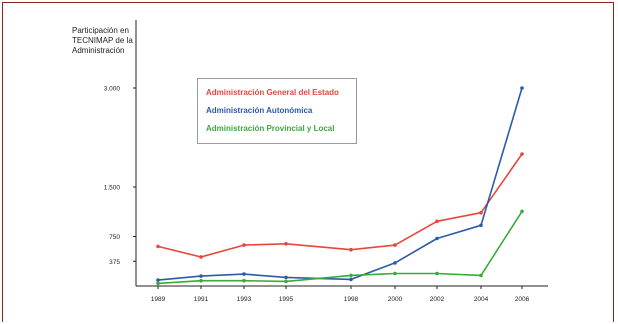  What do you see at coordinates (158, 299) in the screenshot?
I see `x-tick-label-0: 1989` at bounding box center [158, 299].